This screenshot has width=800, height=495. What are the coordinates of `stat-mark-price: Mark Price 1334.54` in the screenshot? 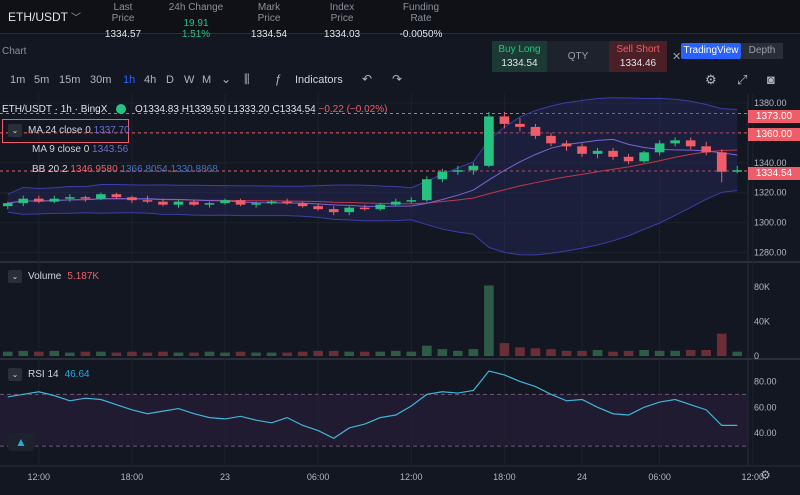 It's located at (269, 21).